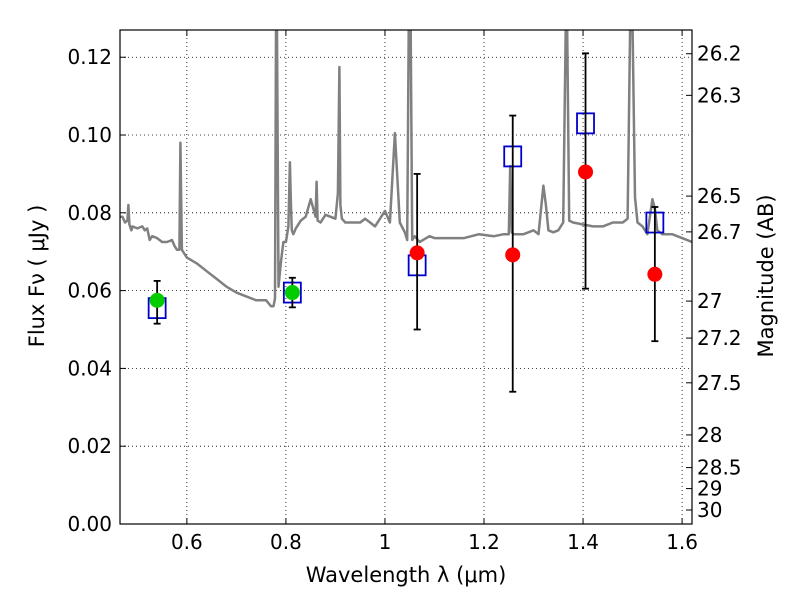  Describe the element at coordinates (89, 135) in the screenshot. I see `y-tick-label: 0.10` at that location.